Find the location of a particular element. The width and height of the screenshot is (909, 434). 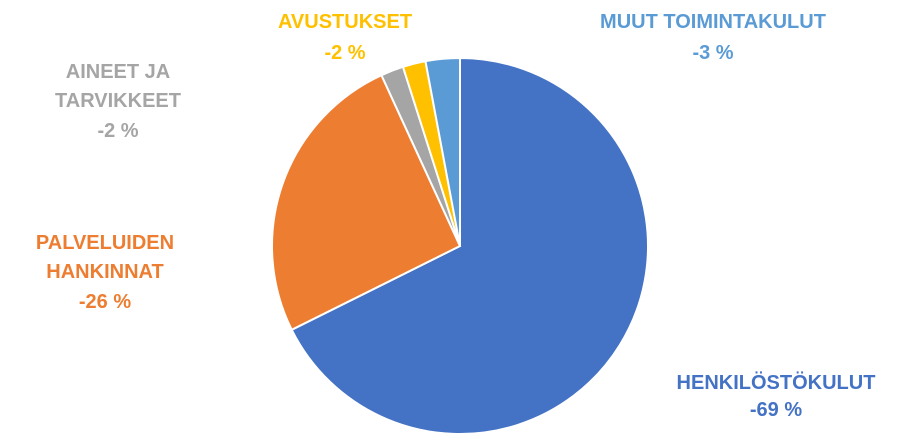

category-label: PALVELUIDEN HANKINNAT is located at coordinates (105, 257).